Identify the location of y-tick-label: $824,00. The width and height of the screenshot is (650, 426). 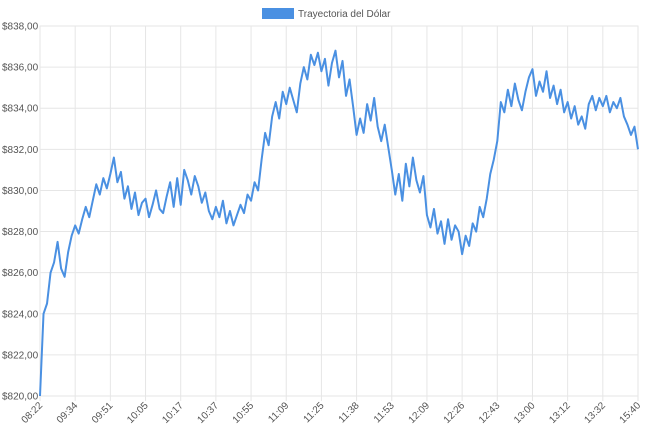
(20, 314).